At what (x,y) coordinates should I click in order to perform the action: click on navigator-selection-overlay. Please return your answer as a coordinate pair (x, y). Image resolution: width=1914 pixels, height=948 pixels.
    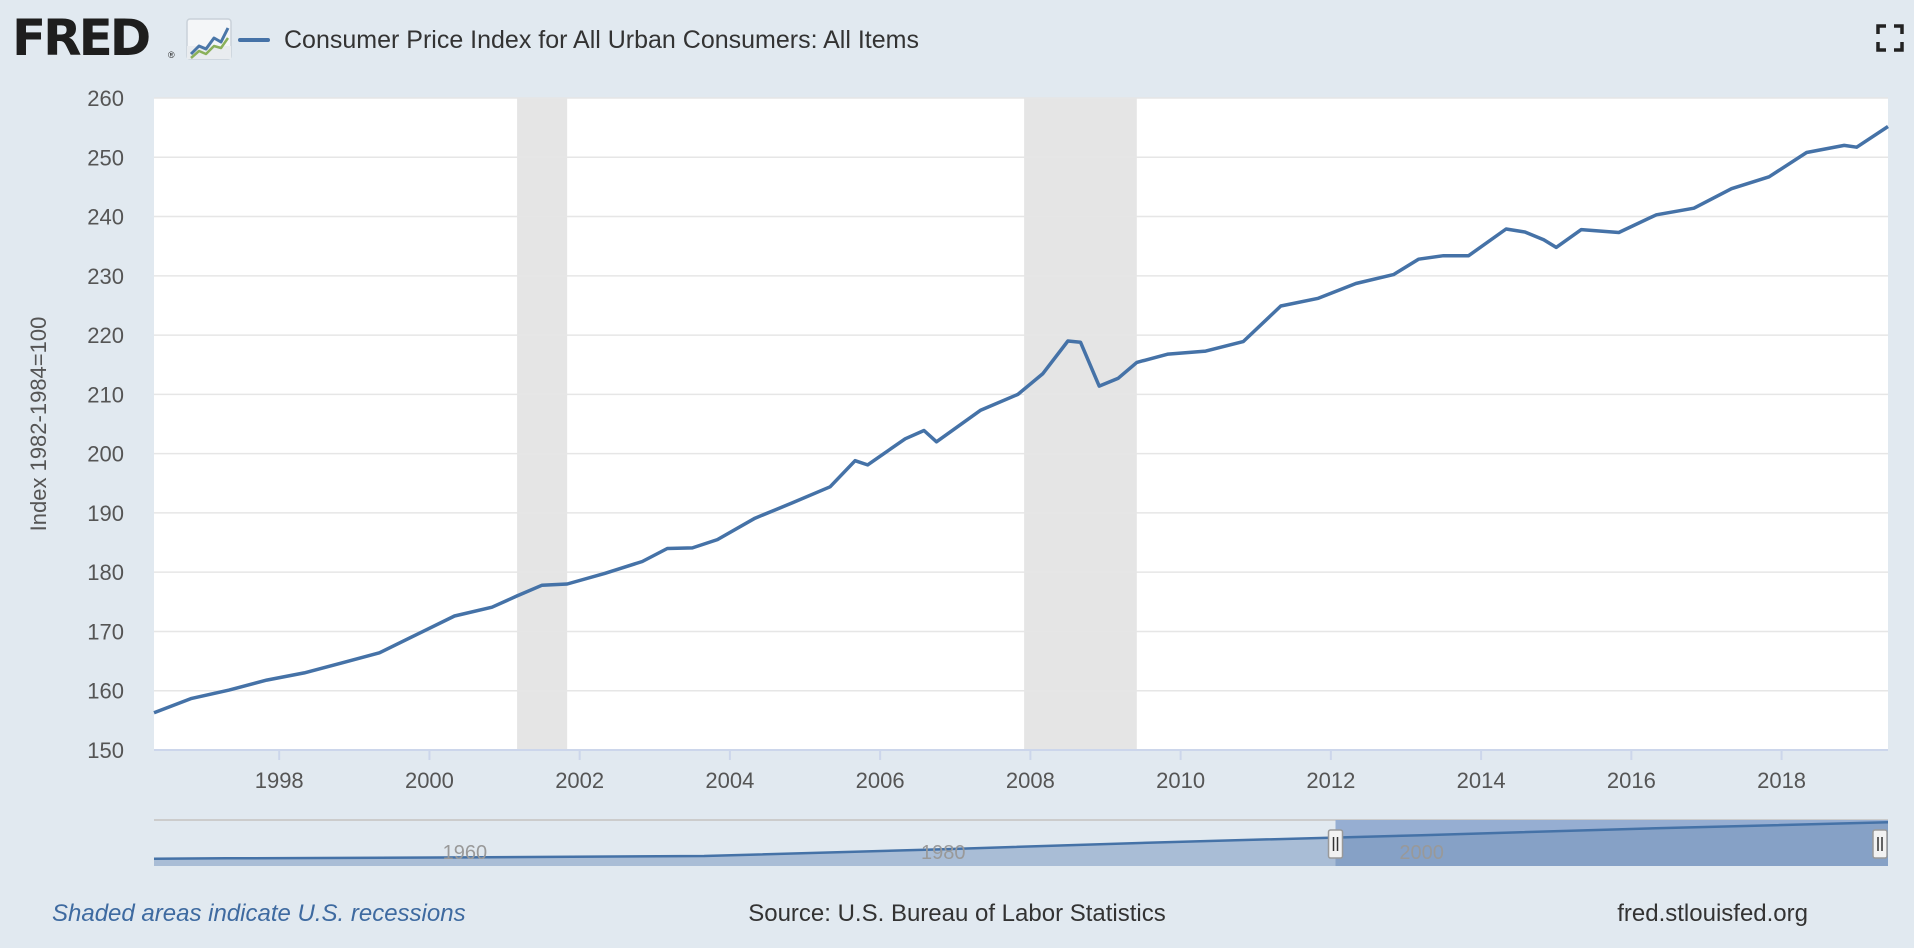
    Looking at the image, I should click on (1611, 843).